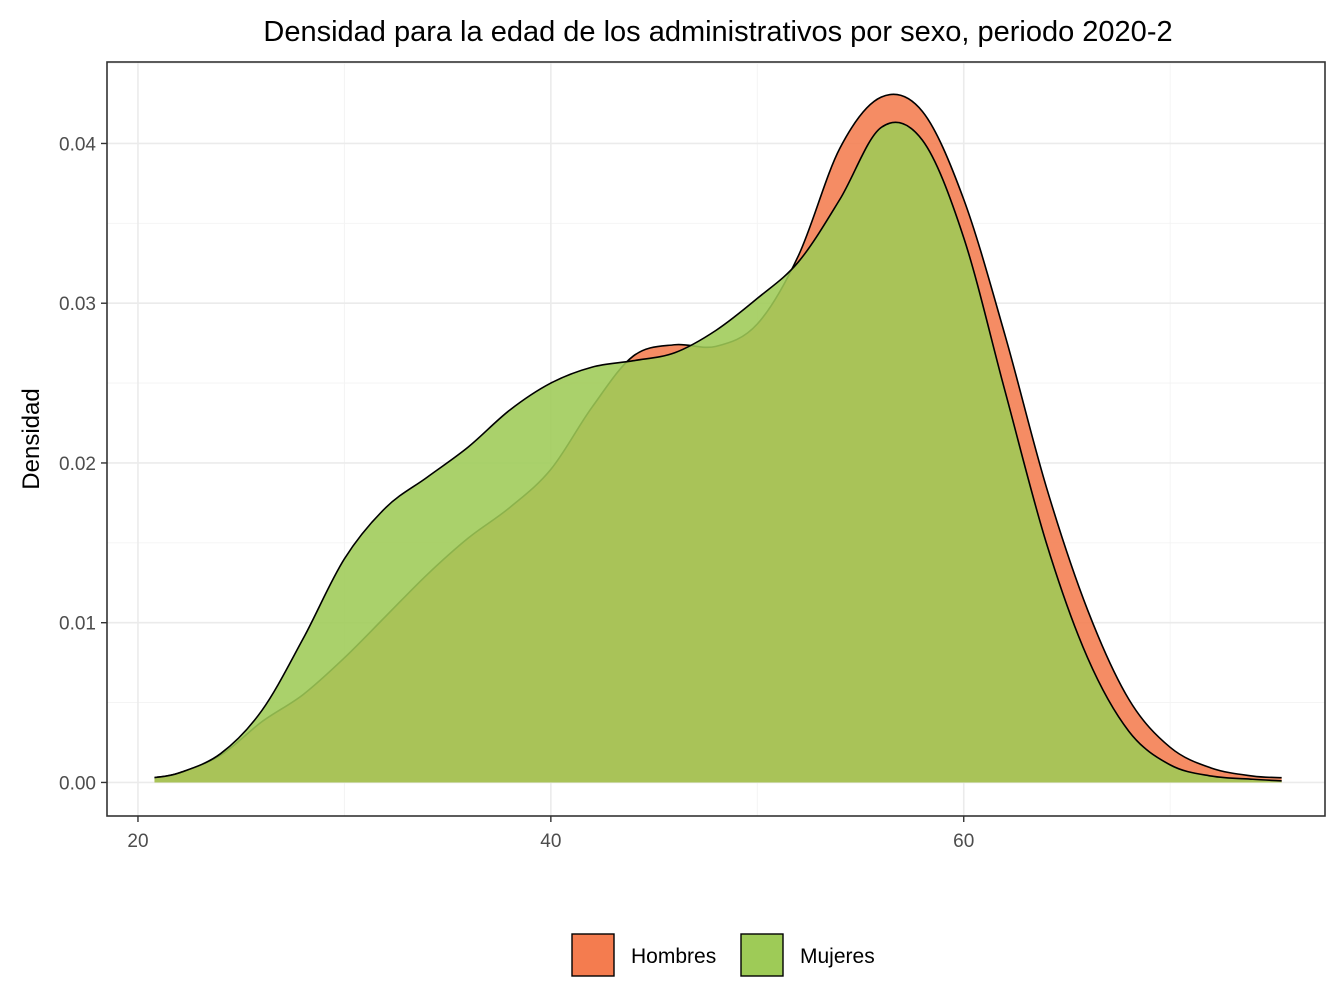 The width and height of the screenshot is (1344, 1008). What do you see at coordinates (77, 783) in the screenshot?
I see `y-tick-label: 0.00` at bounding box center [77, 783].